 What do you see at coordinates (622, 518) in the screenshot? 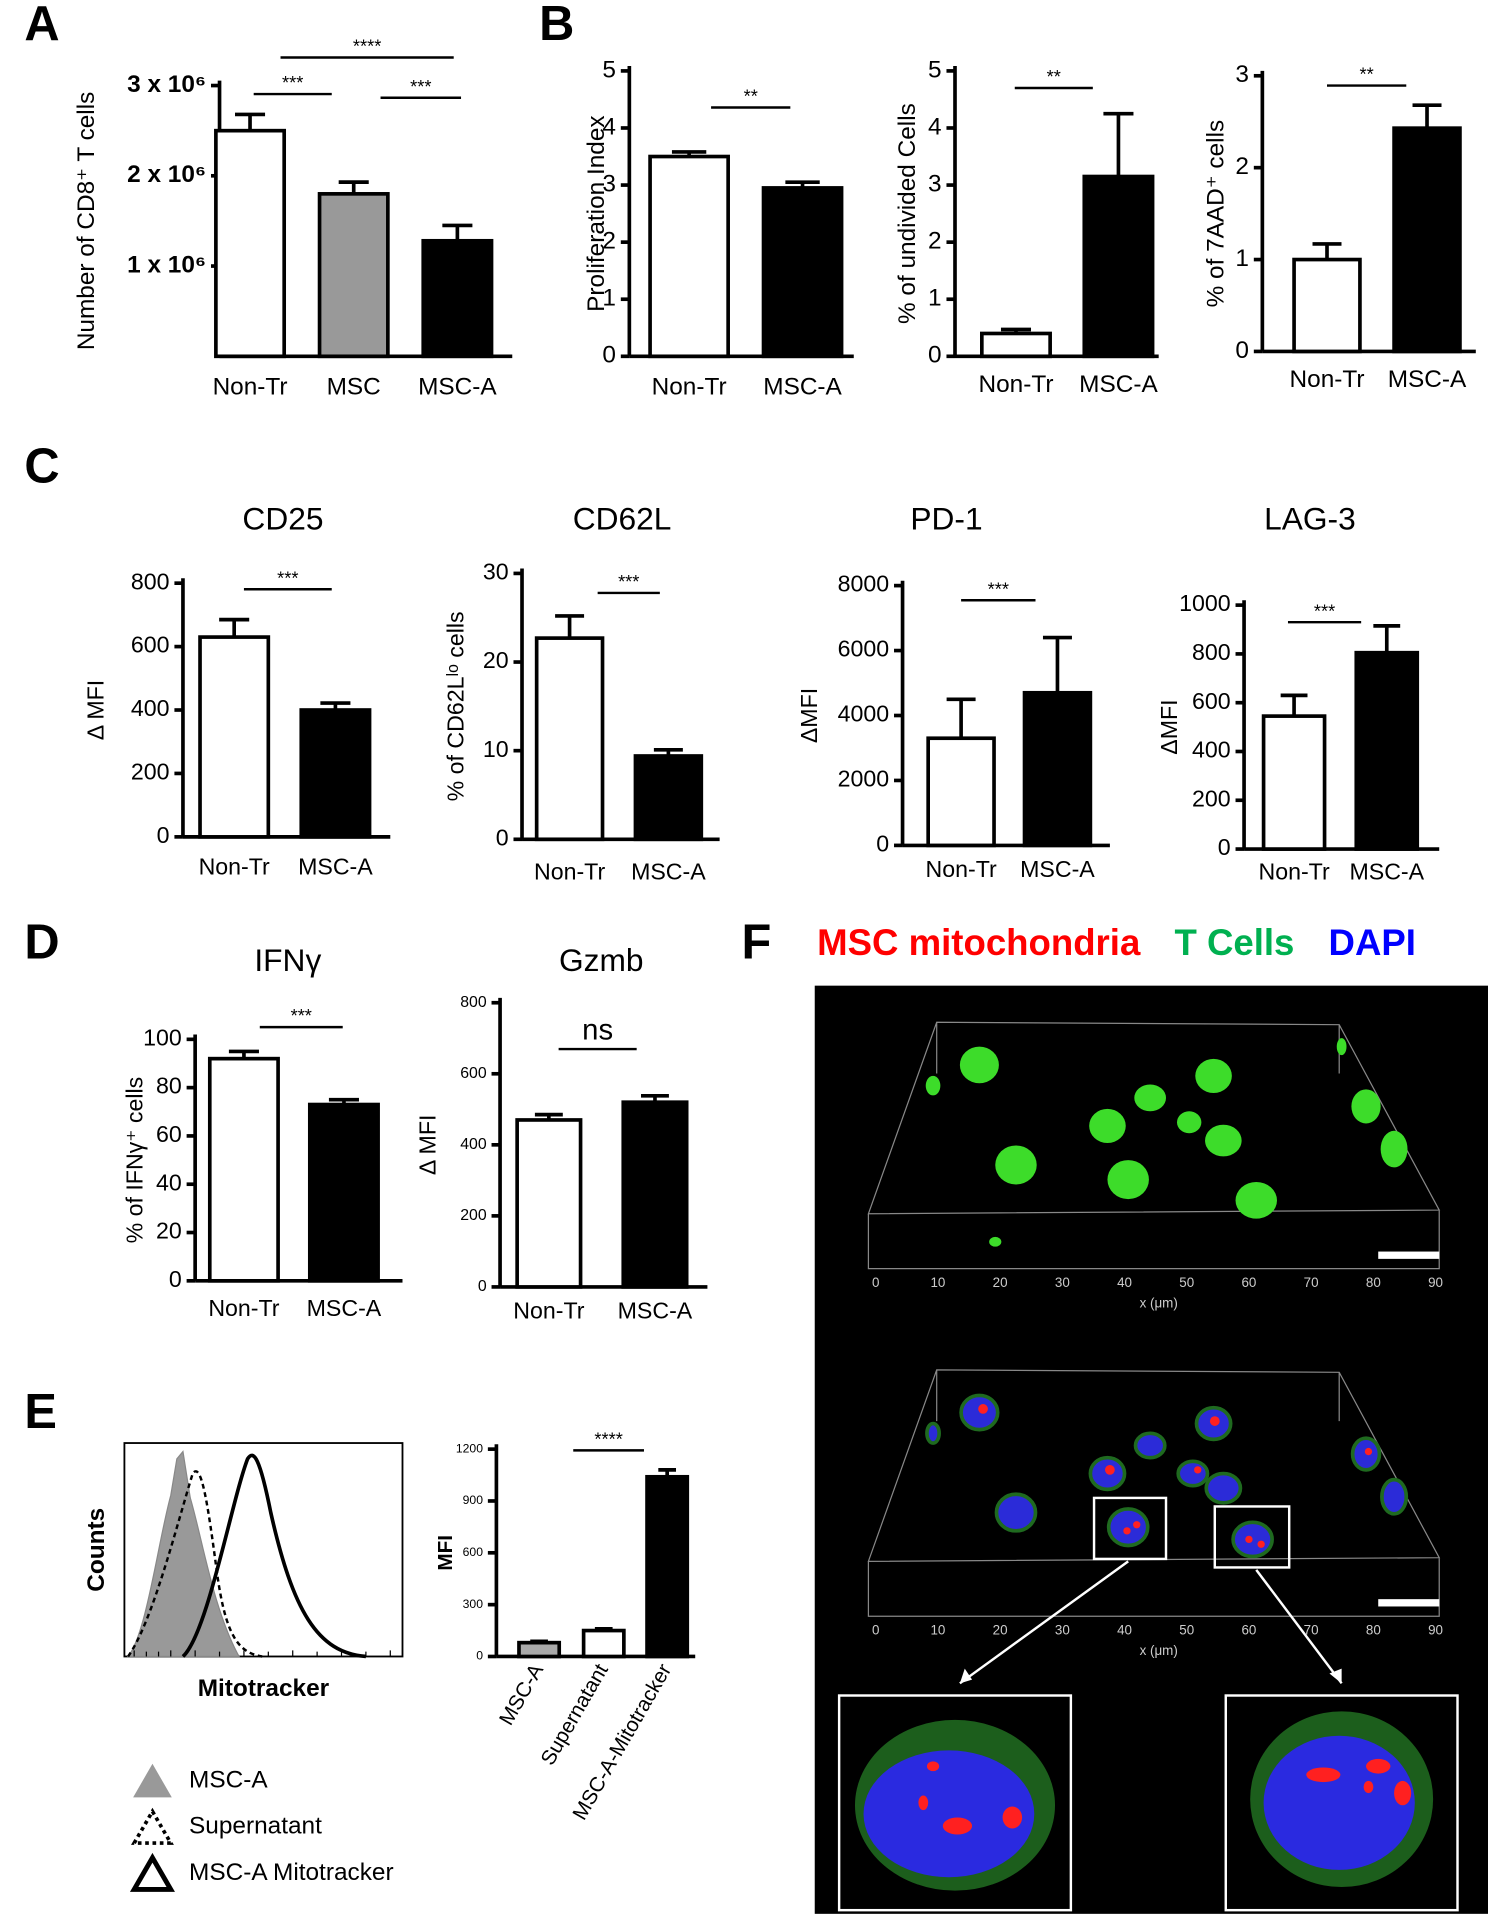
I see `chart-title: CD62L` at bounding box center [622, 518].